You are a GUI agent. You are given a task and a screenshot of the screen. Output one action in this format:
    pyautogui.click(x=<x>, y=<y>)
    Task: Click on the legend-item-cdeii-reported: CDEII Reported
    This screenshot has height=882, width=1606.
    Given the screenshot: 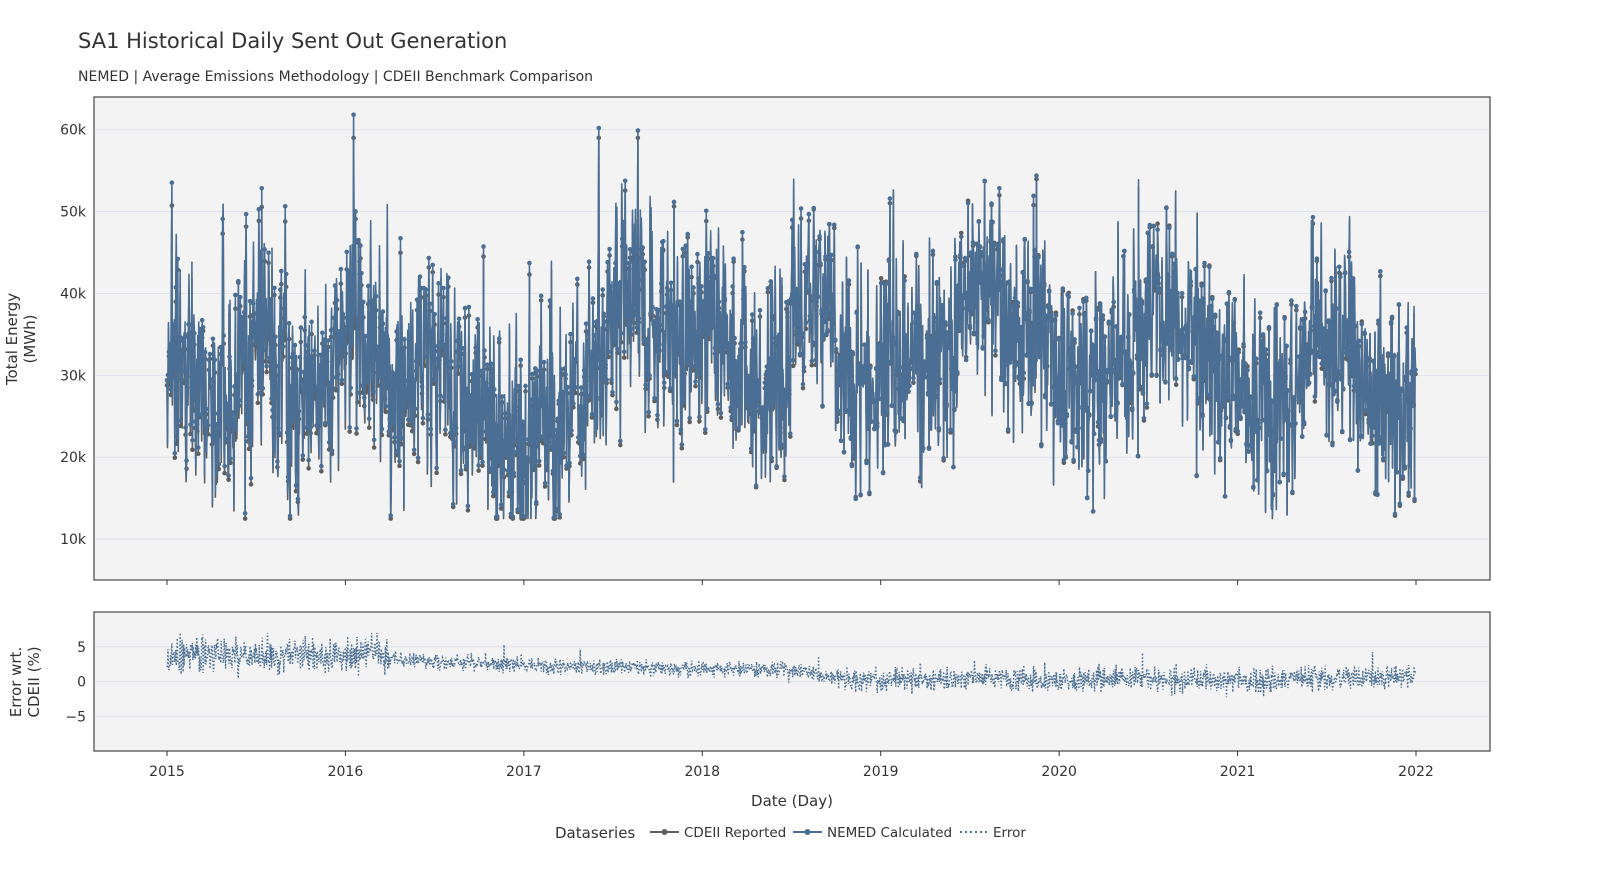 What is the action you would take?
    pyautogui.click(x=718, y=833)
    